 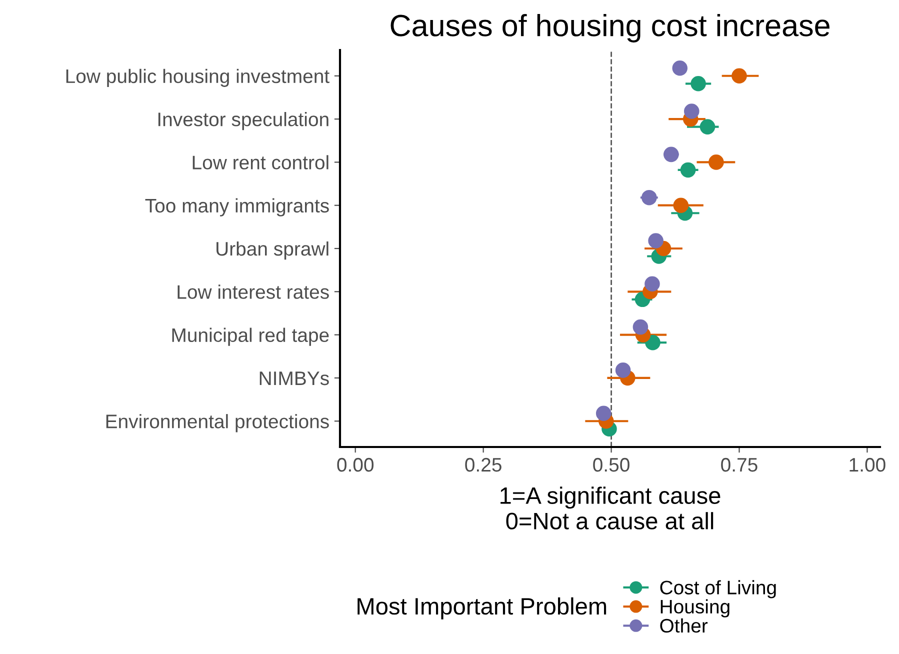 I want to click on x-tick-label: 0.50, so click(x=611, y=465).